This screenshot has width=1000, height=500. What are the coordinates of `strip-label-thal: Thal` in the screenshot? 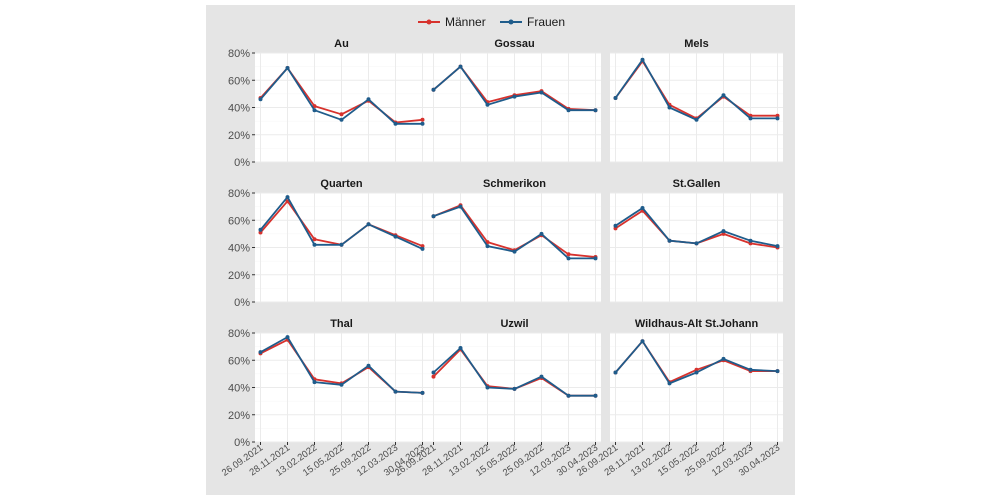 It's located at (341, 324).